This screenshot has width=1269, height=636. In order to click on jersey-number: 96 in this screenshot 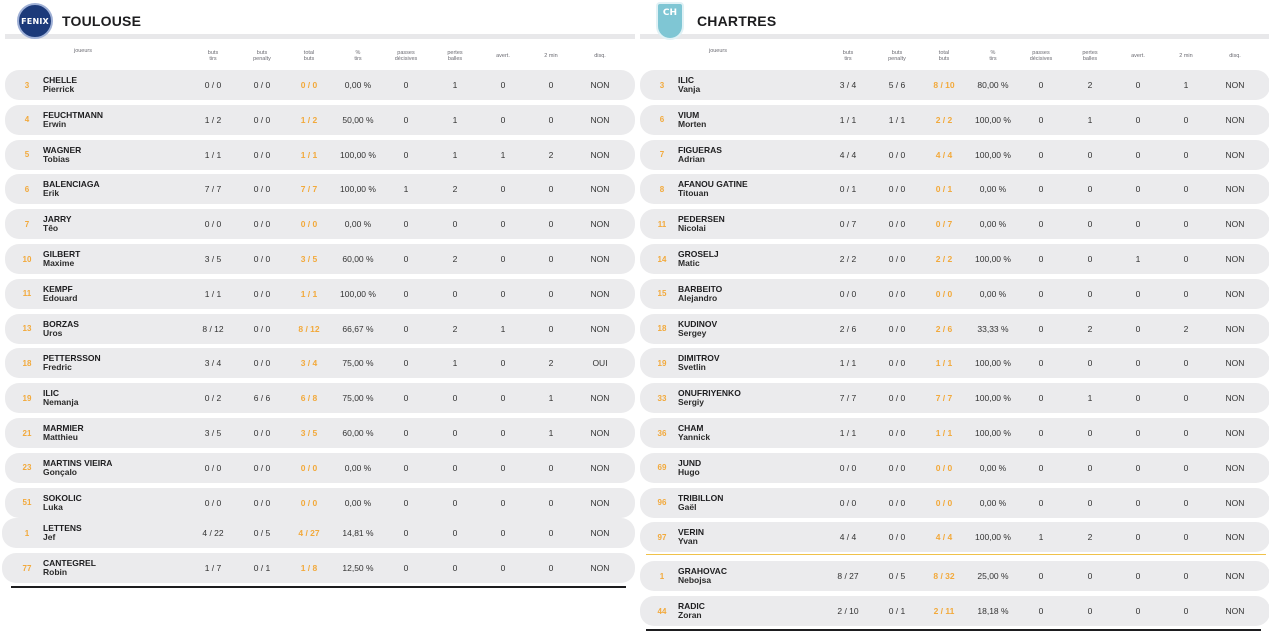, I will do `click(662, 503)`.